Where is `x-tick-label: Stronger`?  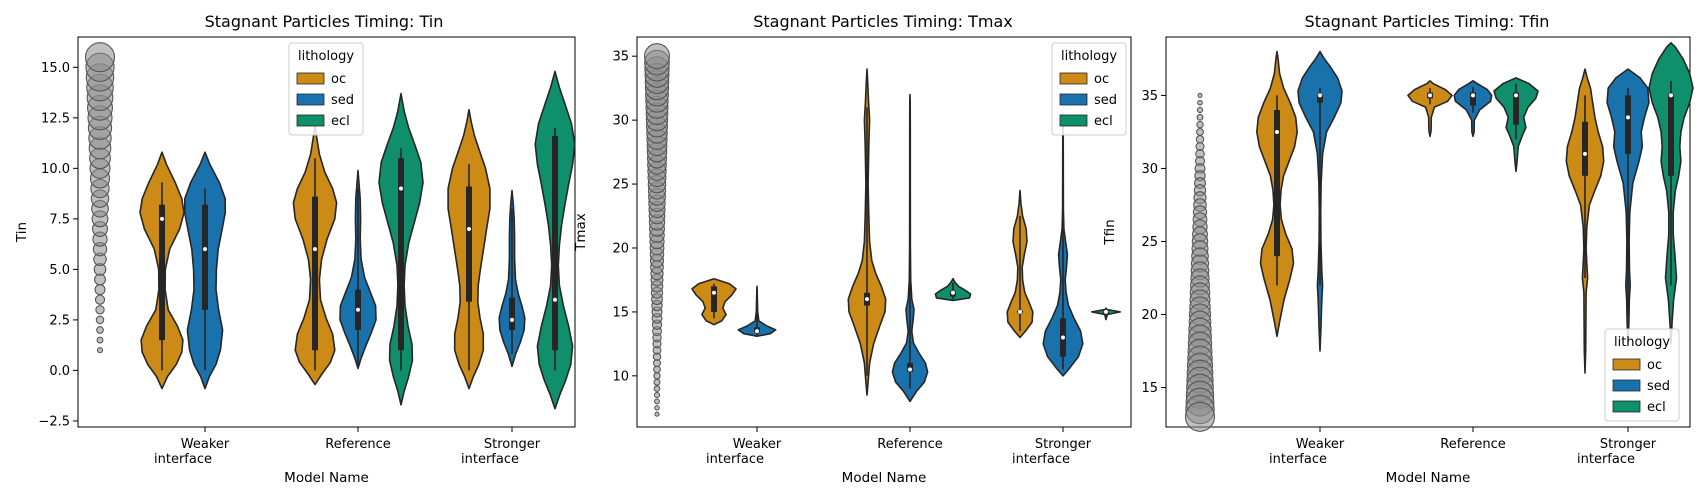
x-tick-label: Stronger is located at coordinates (512, 444).